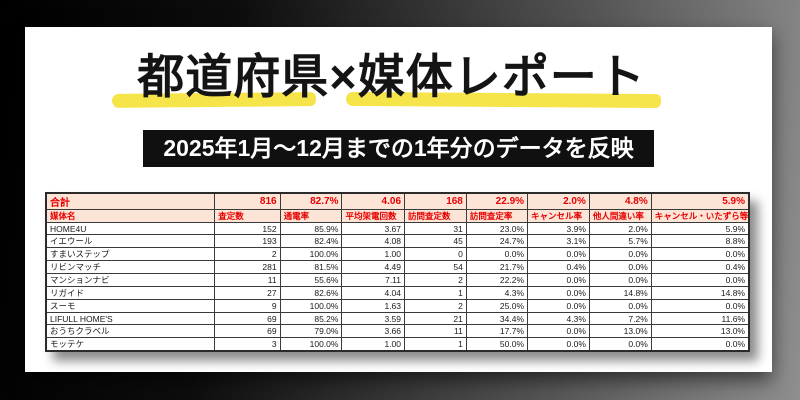  I want to click on column-header-cell-4: 訪問査定数, so click(435, 216).